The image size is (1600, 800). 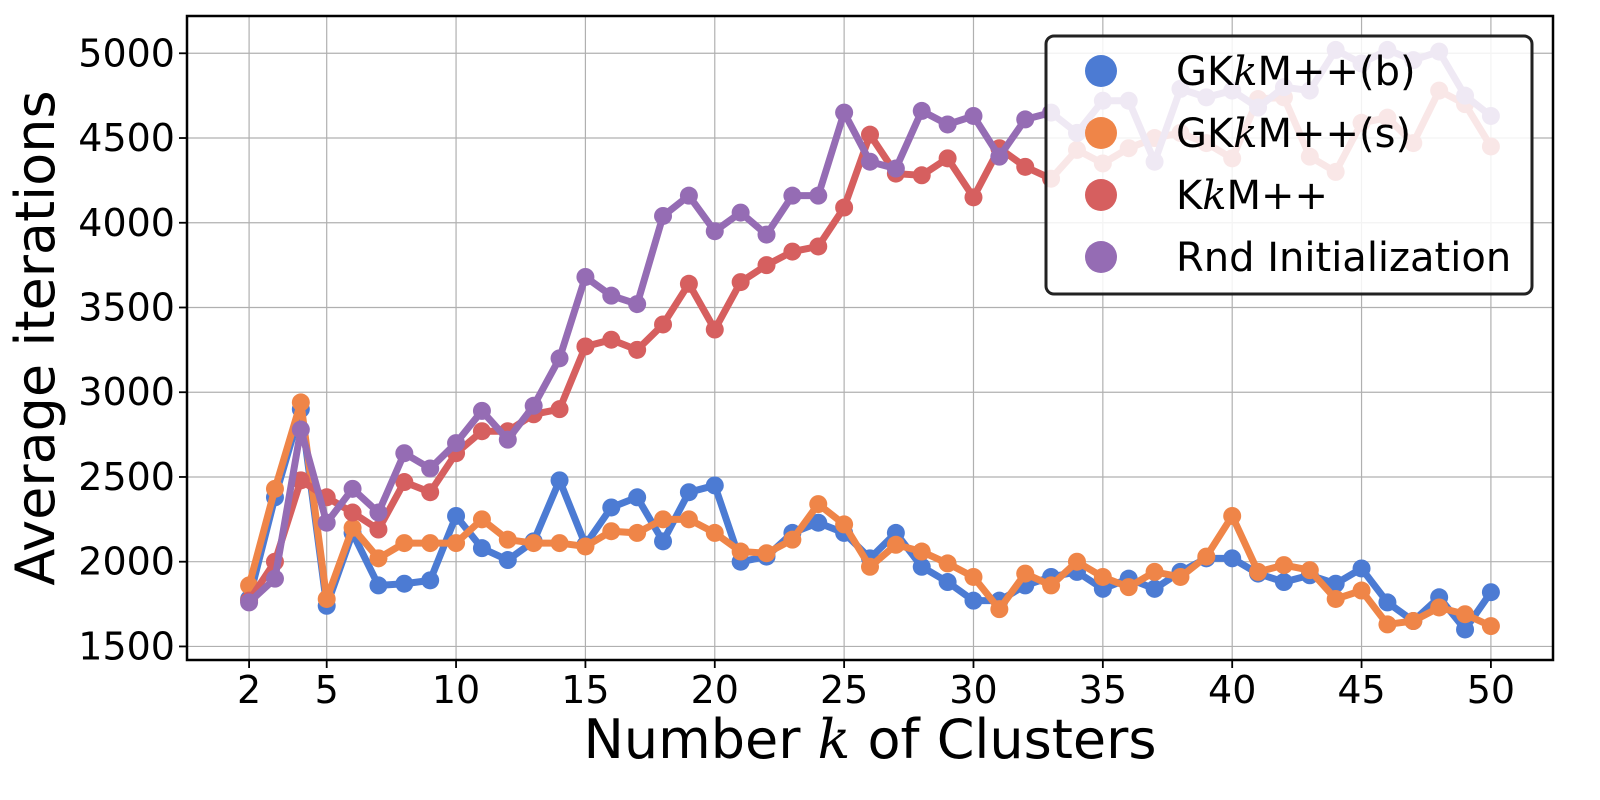 I want to click on x-tick-label: 25, so click(x=844, y=690).